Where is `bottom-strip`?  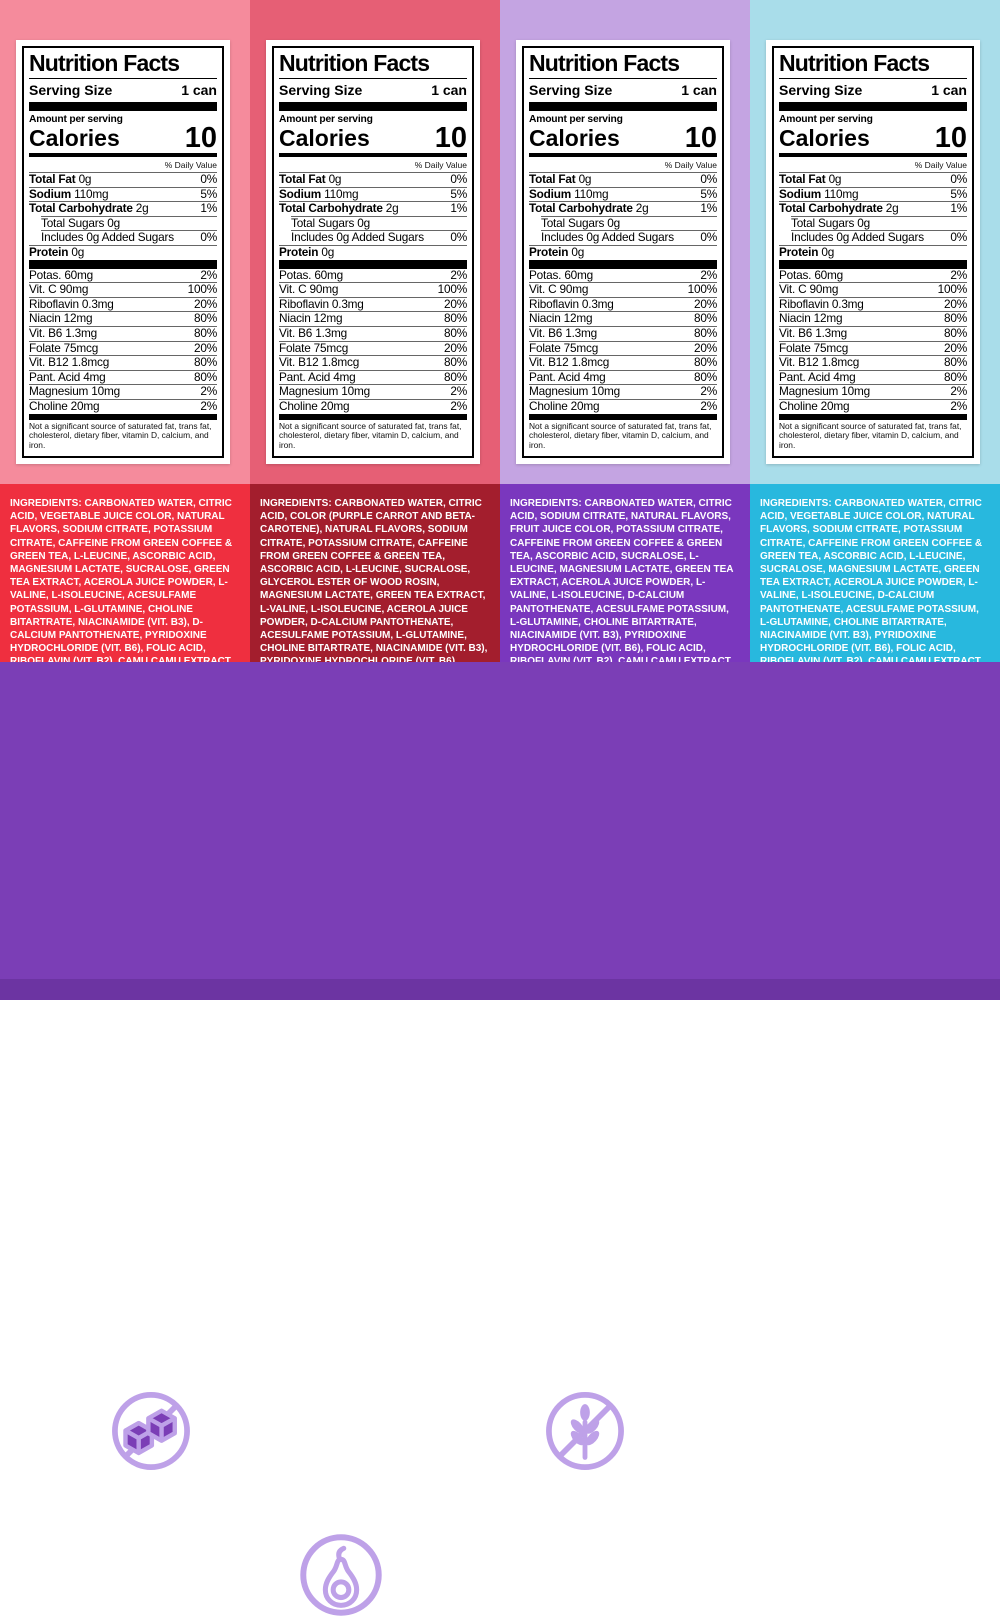
bottom-strip is located at coordinates (500, 989).